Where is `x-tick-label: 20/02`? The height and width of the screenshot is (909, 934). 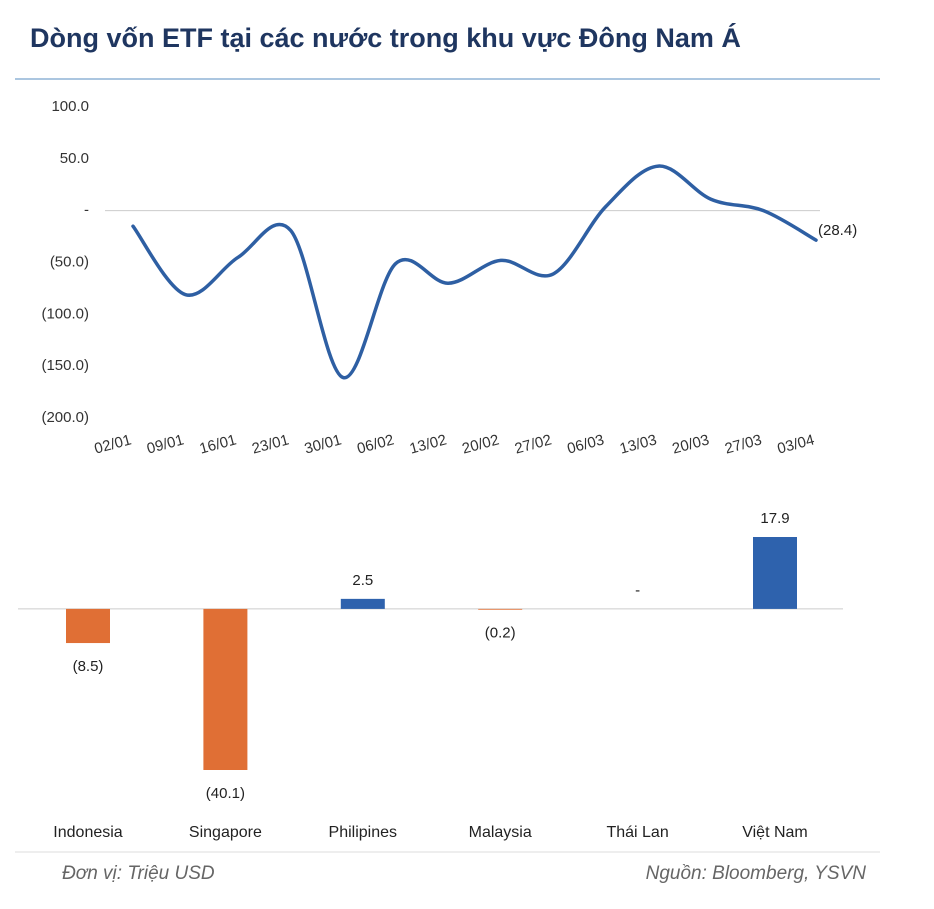
x-tick-label: 20/02 is located at coordinates (480, 444).